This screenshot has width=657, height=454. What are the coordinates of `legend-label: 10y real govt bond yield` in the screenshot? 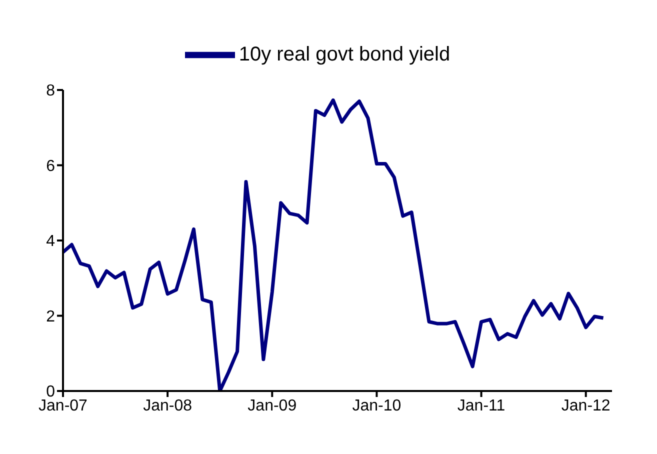 It's located at (344, 54).